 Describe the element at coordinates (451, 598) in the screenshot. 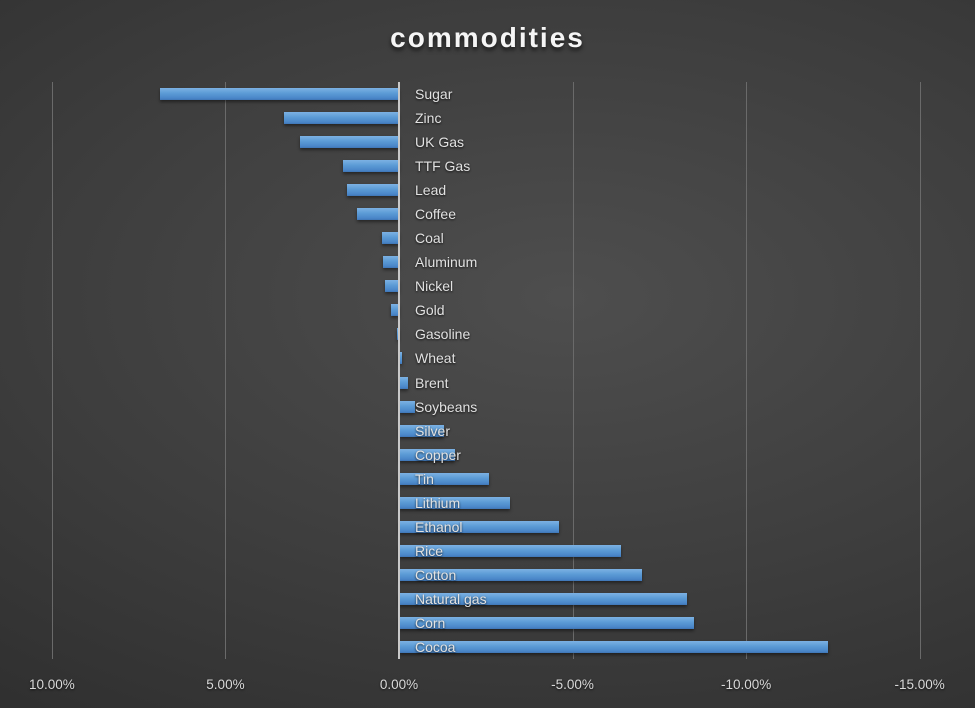

I see `category-label: Natural gas` at that location.